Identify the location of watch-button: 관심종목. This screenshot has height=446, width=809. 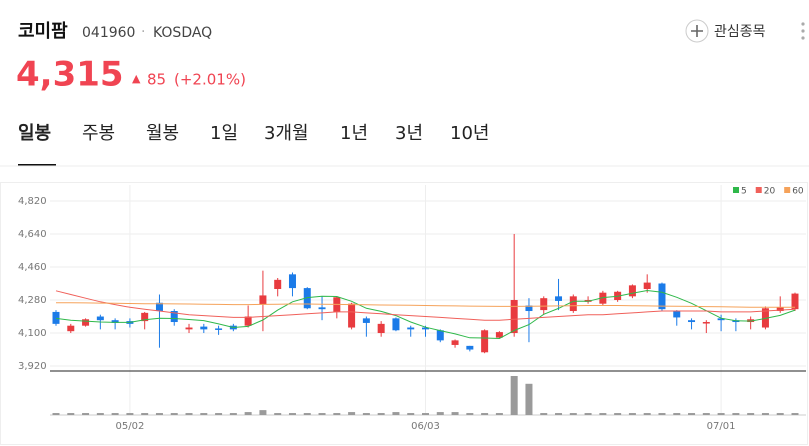
(725, 31).